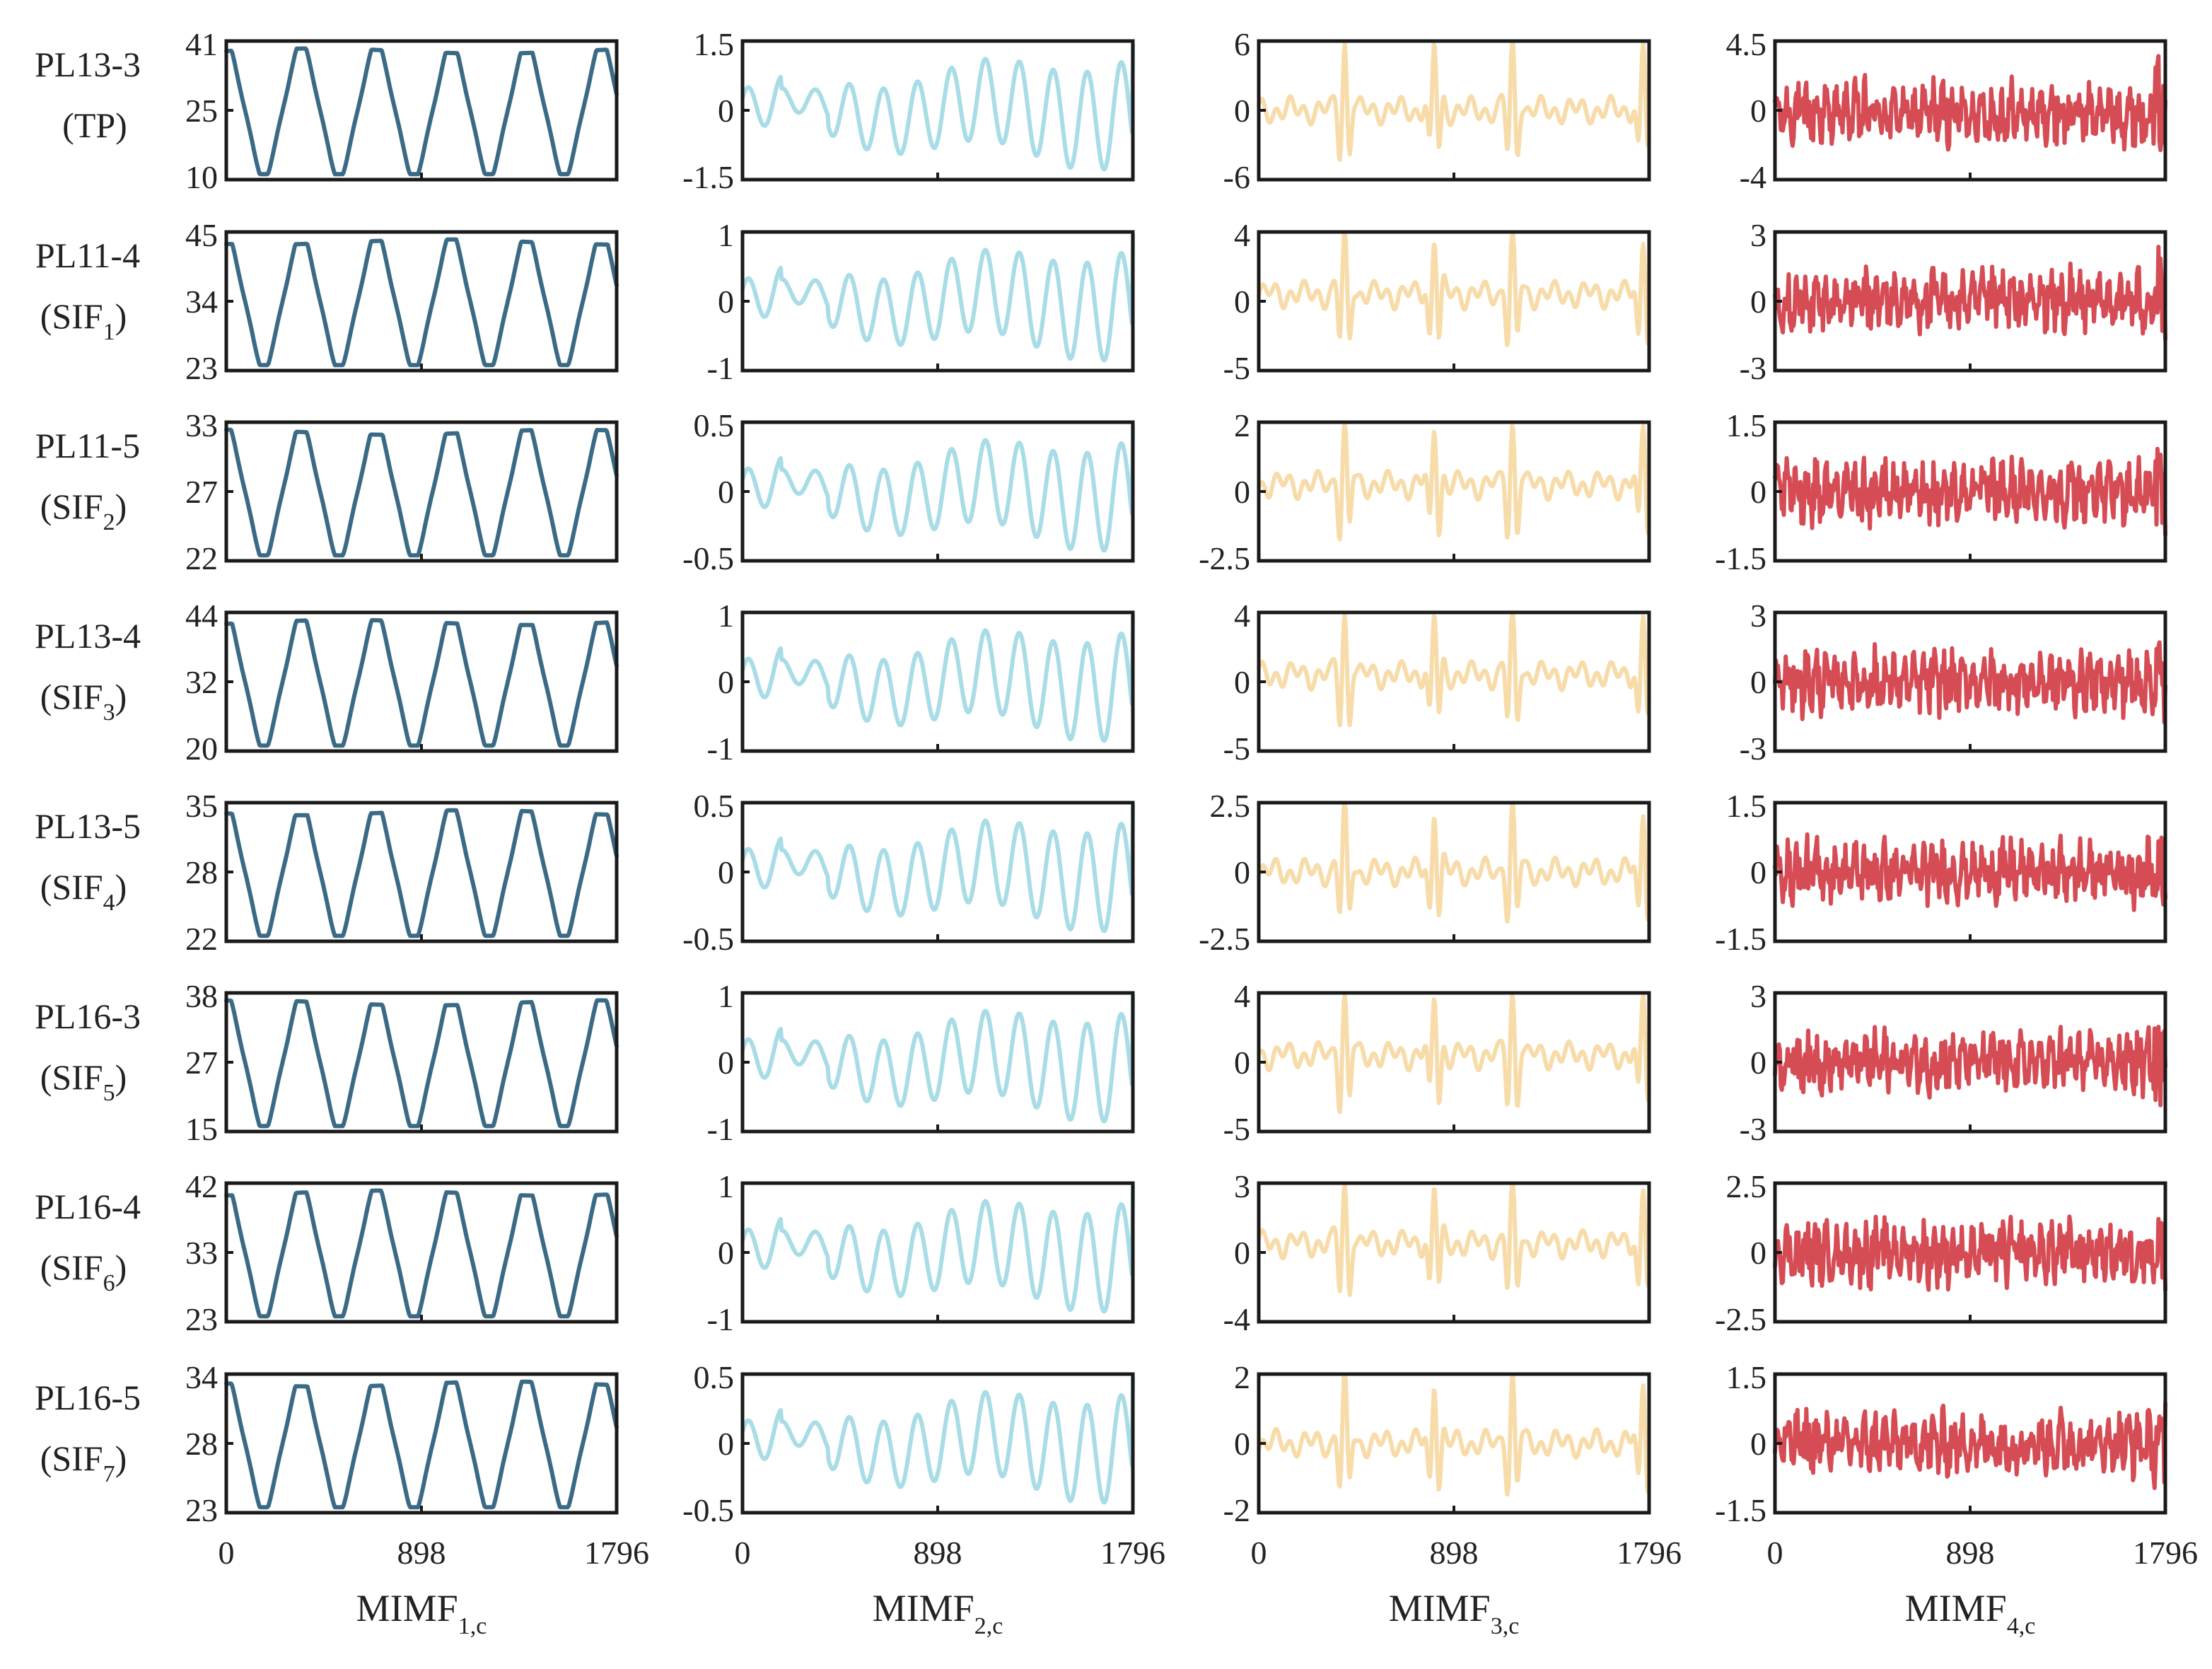  What do you see at coordinates (1746, 1186) in the screenshot?
I see `y-tick-label: 2.5` at bounding box center [1746, 1186].